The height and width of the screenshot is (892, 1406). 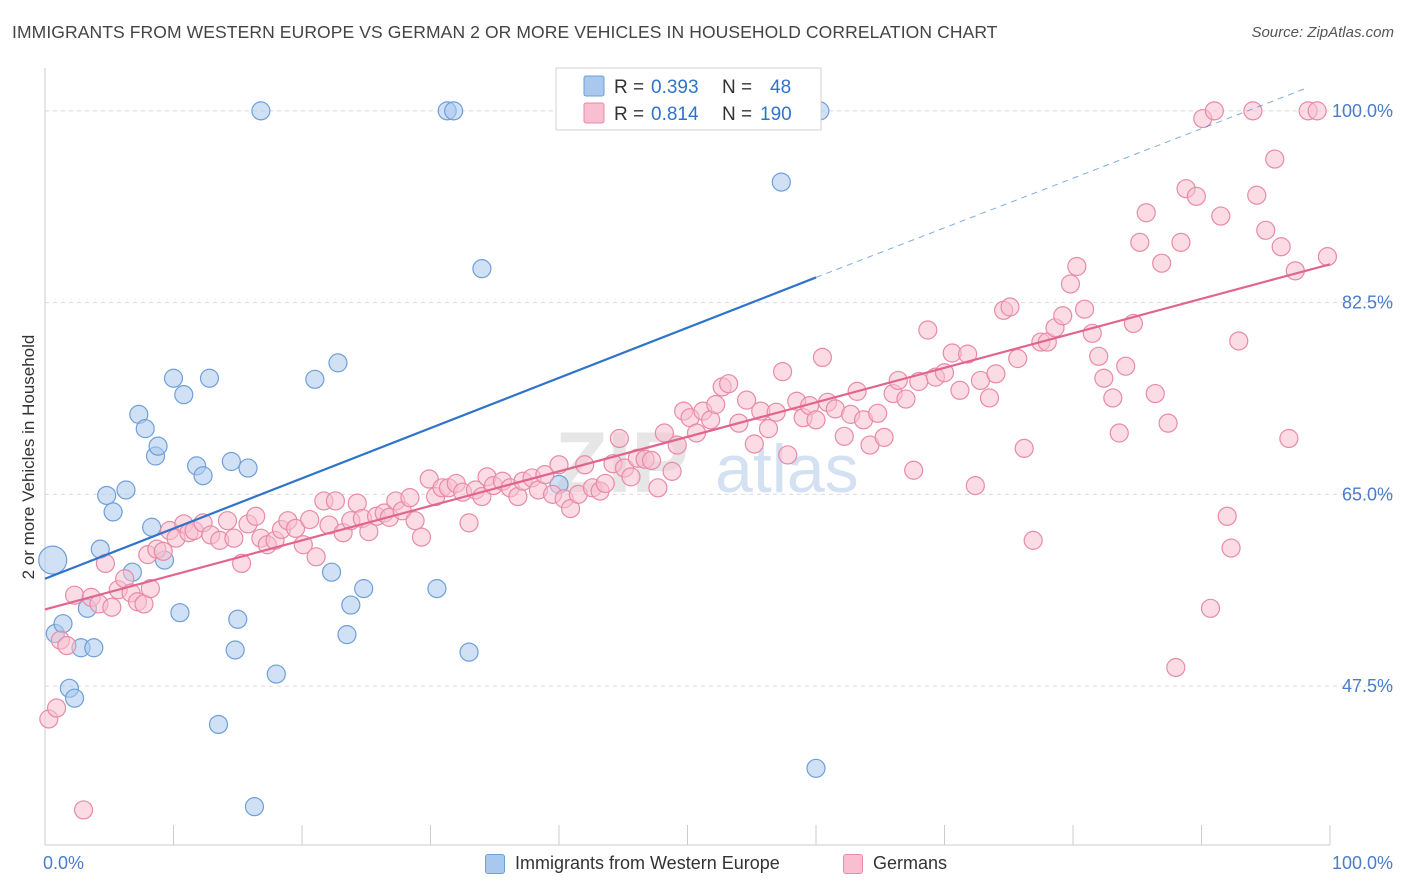 I want to click on legend-r-value-2: 0.814, so click(x=675, y=114).